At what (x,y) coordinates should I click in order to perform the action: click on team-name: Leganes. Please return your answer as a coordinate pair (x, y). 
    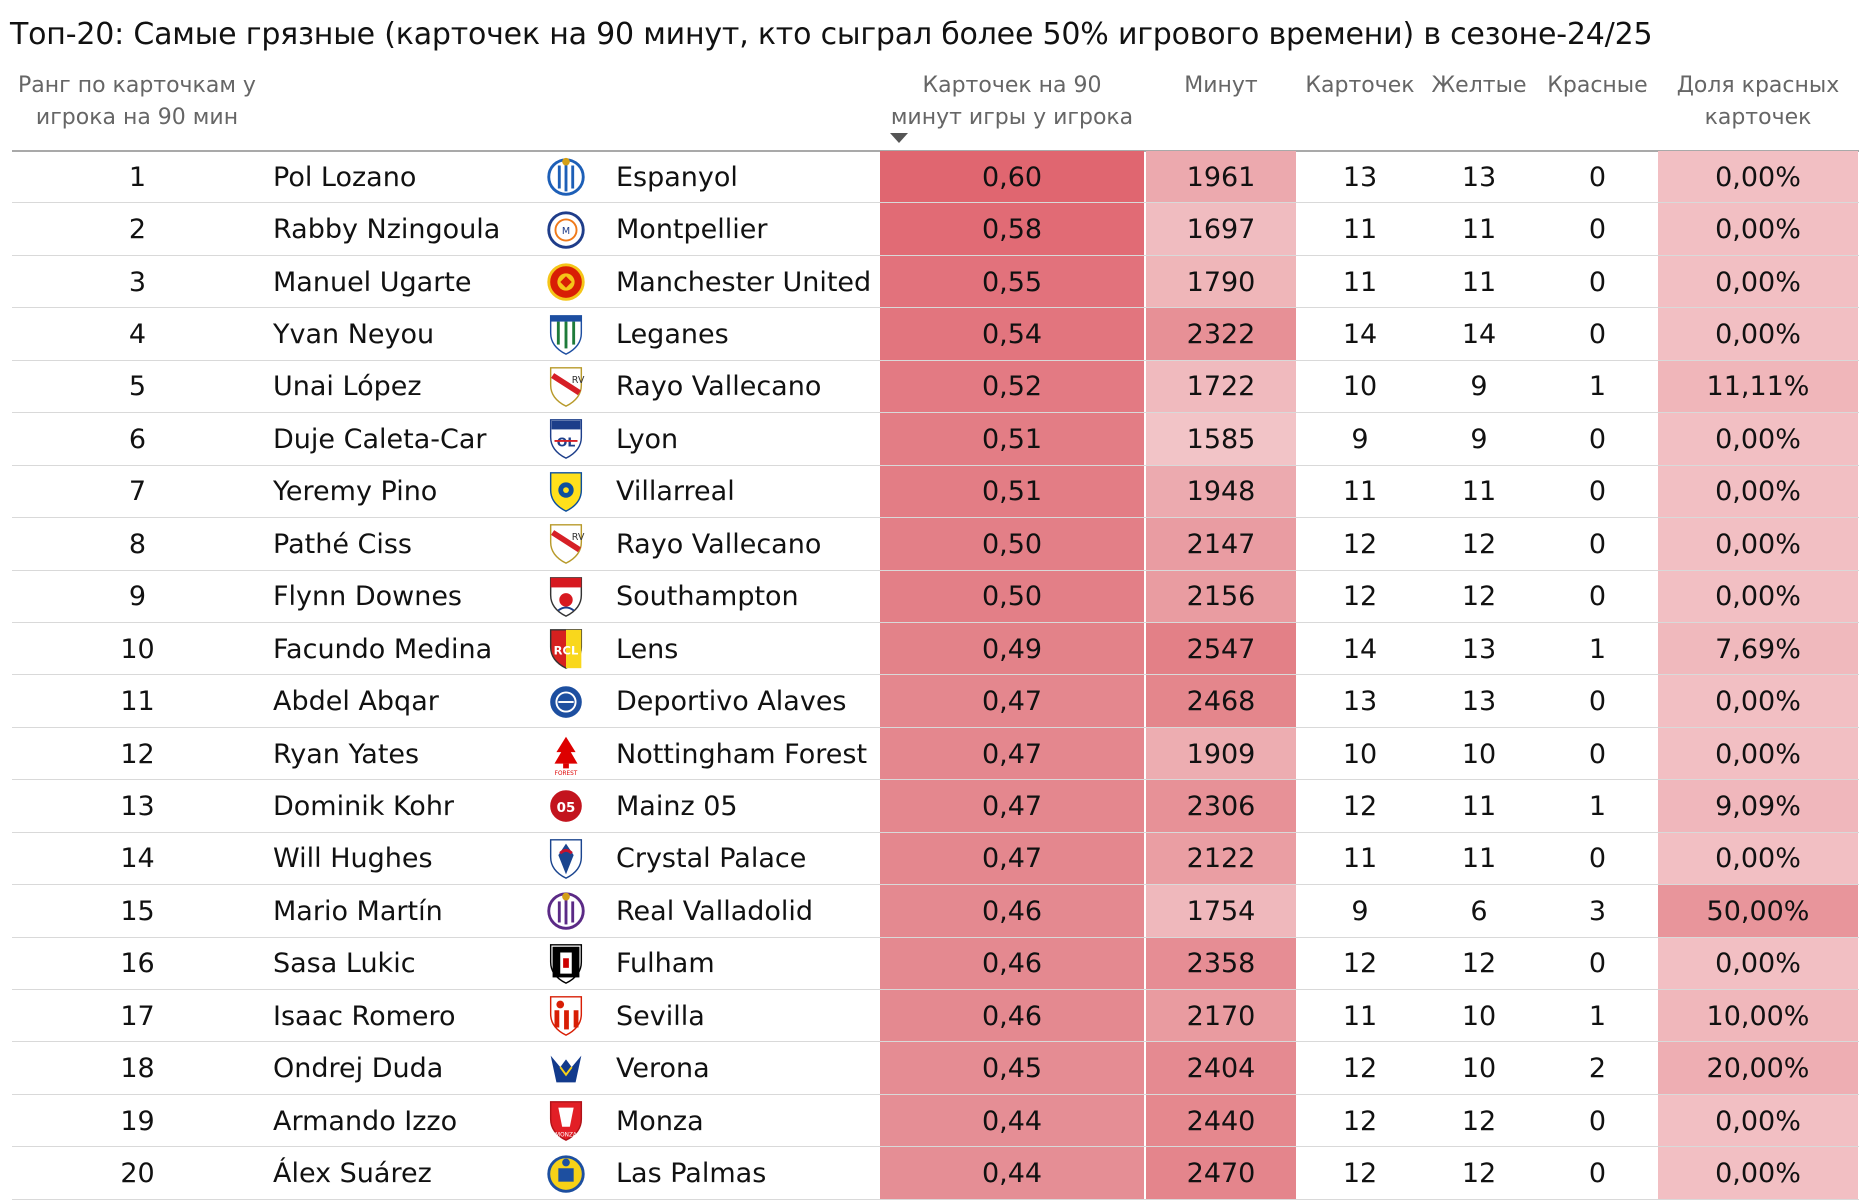
    Looking at the image, I should click on (672, 335).